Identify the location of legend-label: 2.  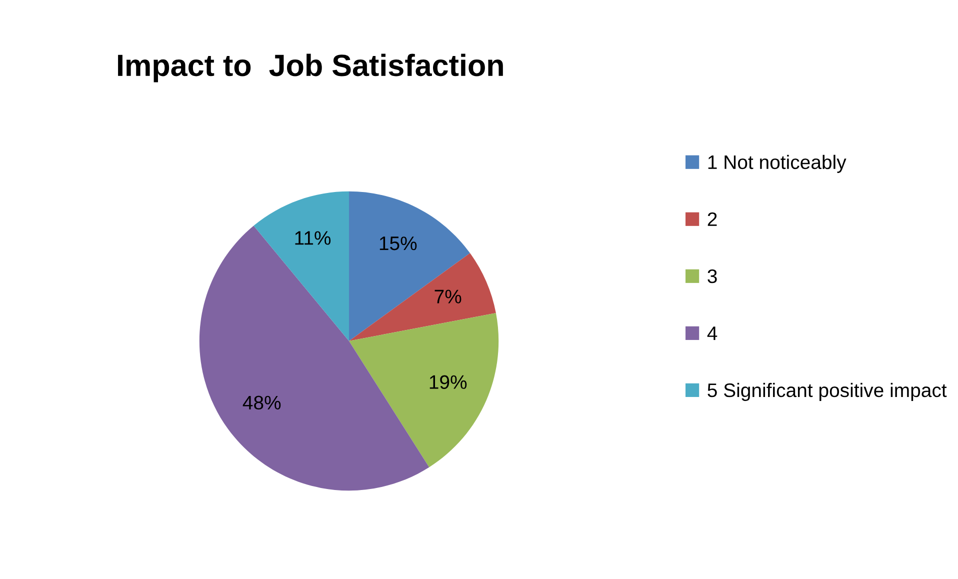
(712, 219).